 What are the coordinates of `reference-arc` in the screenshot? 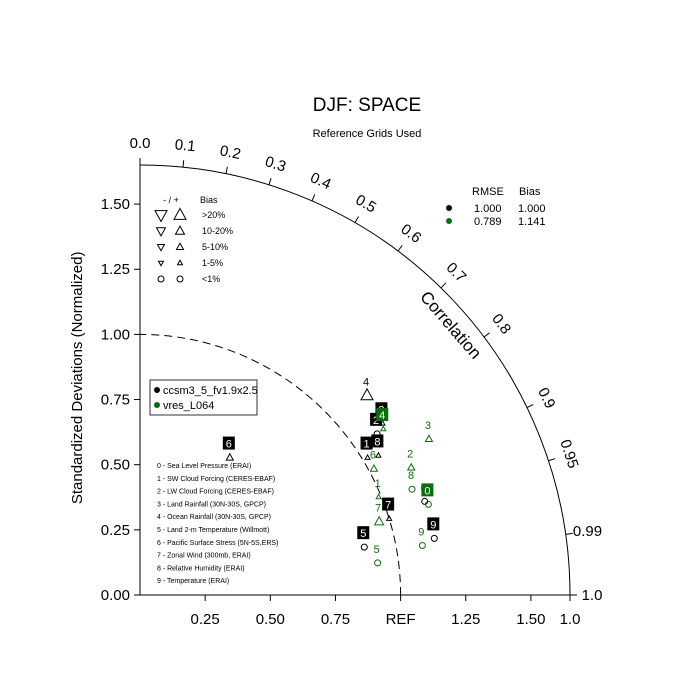 It's located at (270, 464).